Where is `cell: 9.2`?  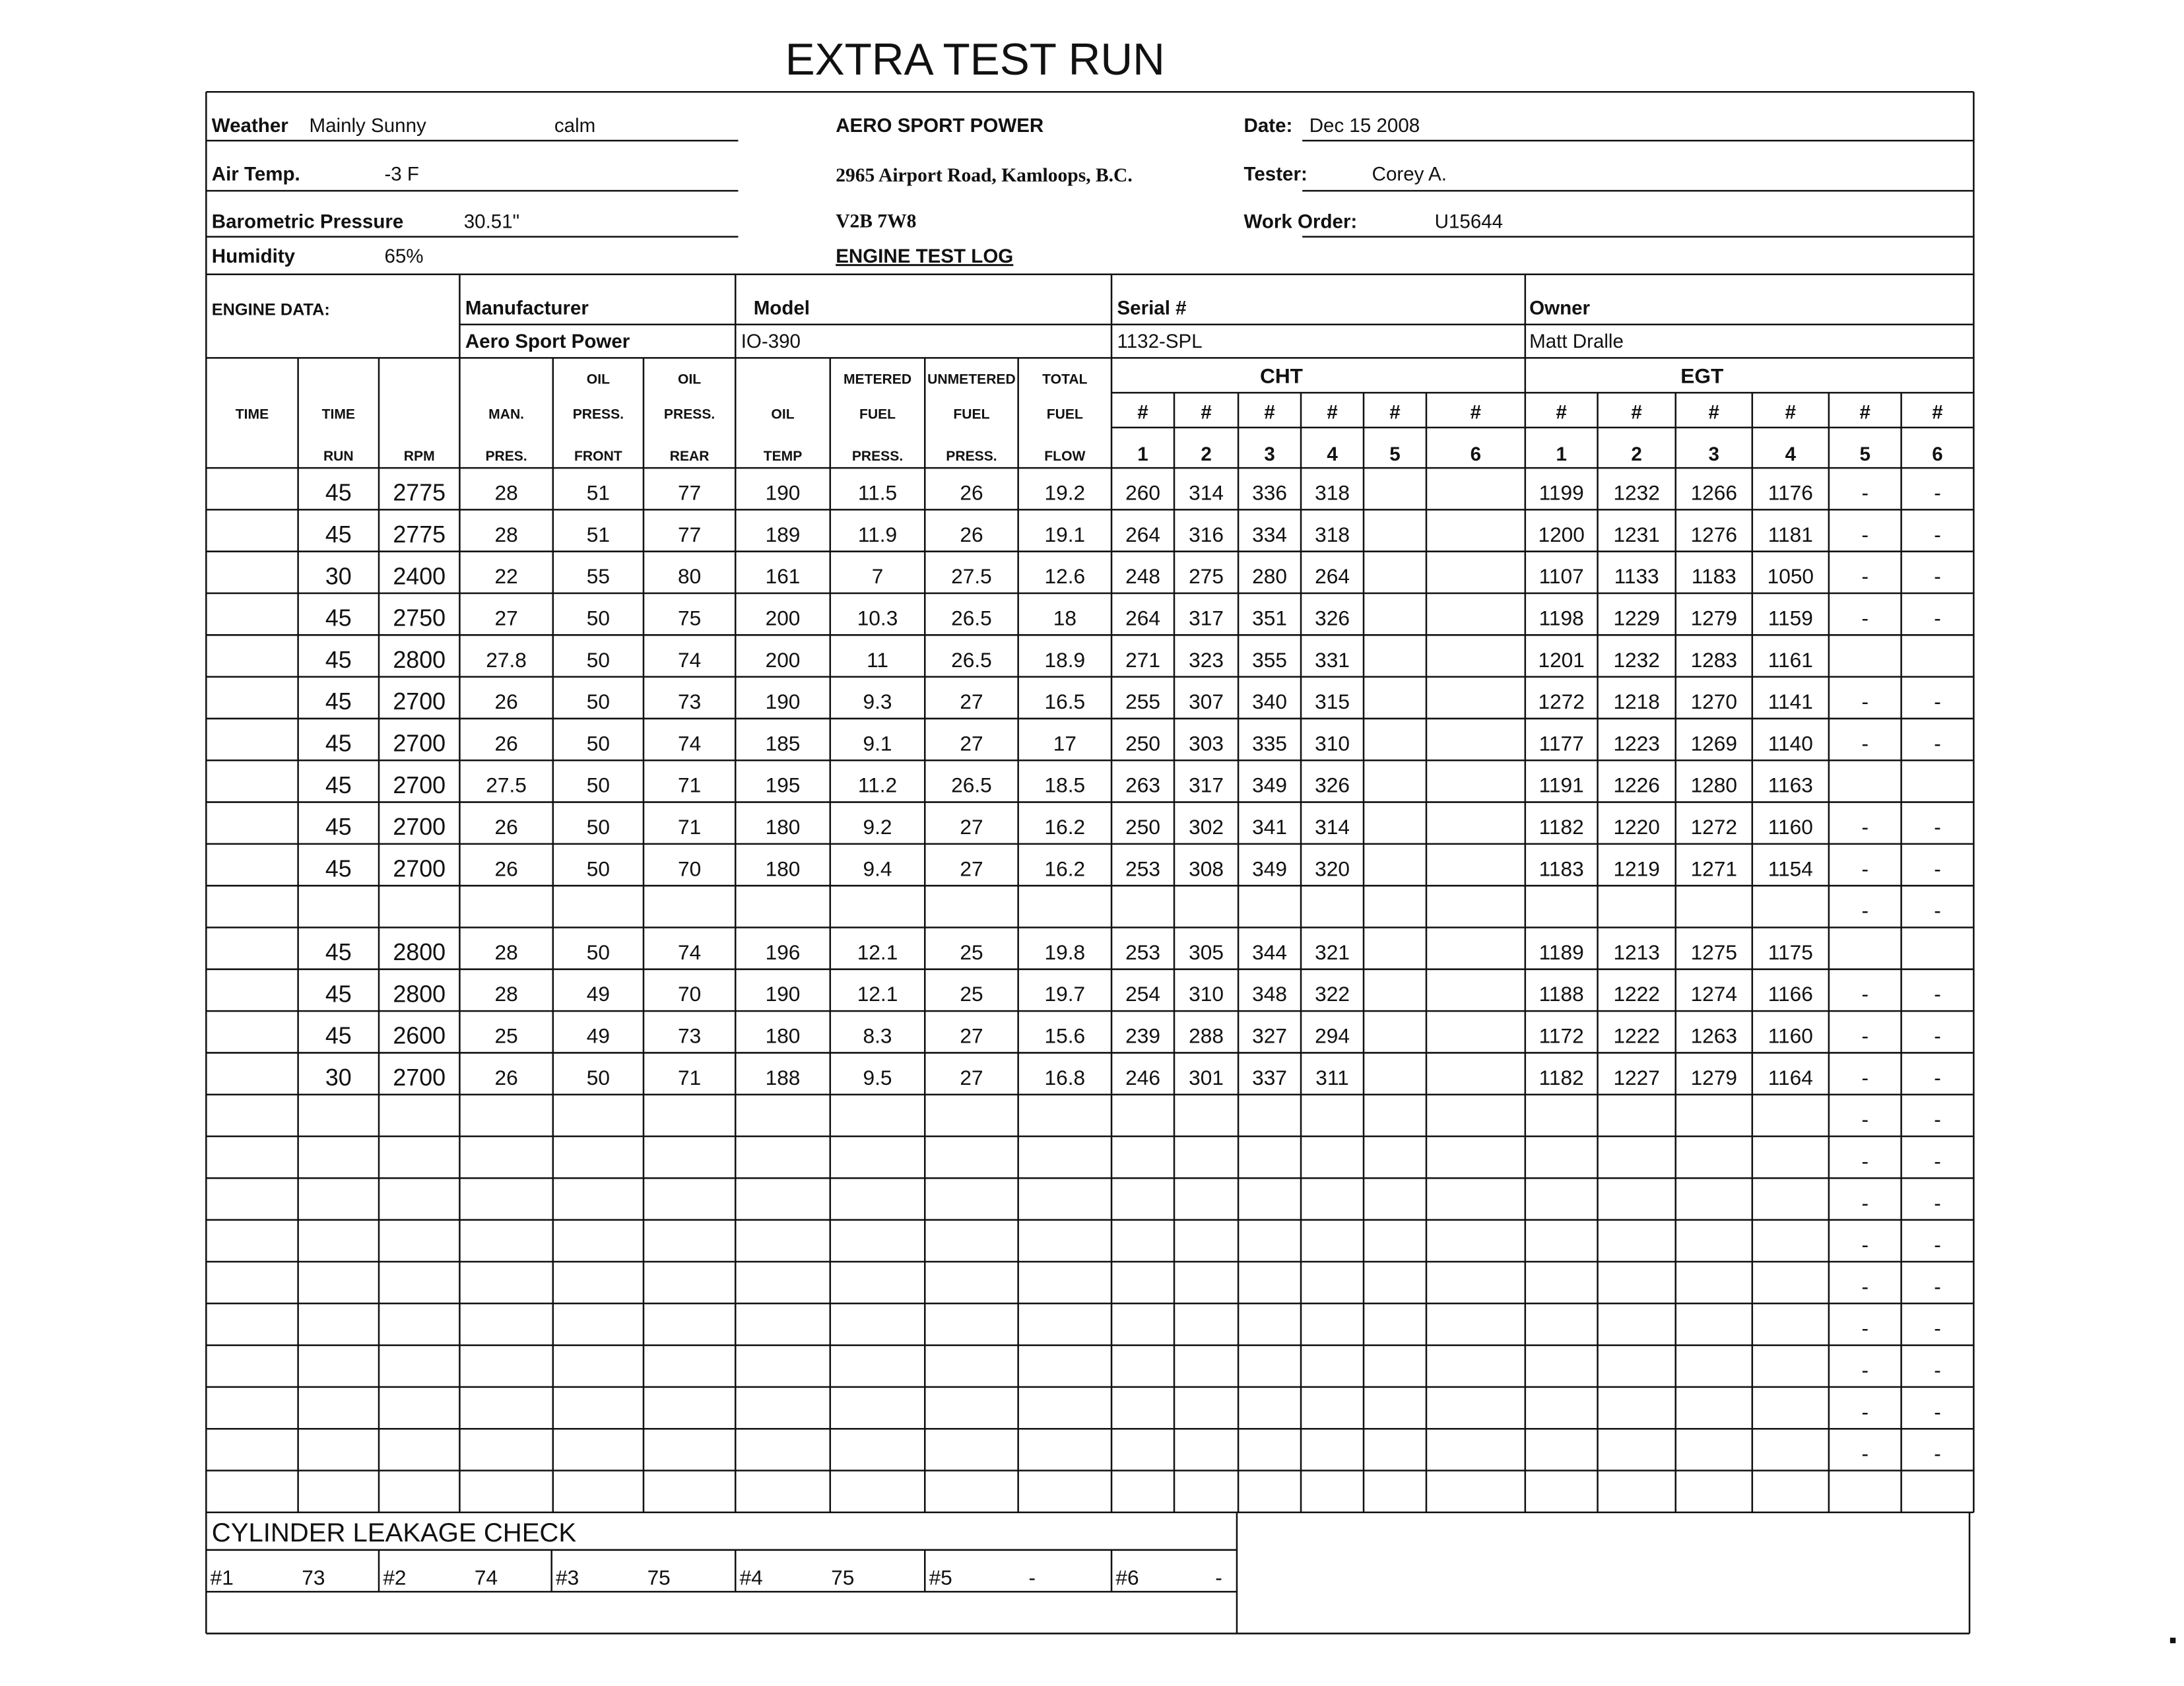 cell: 9.2 is located at coordinates (877, 827).